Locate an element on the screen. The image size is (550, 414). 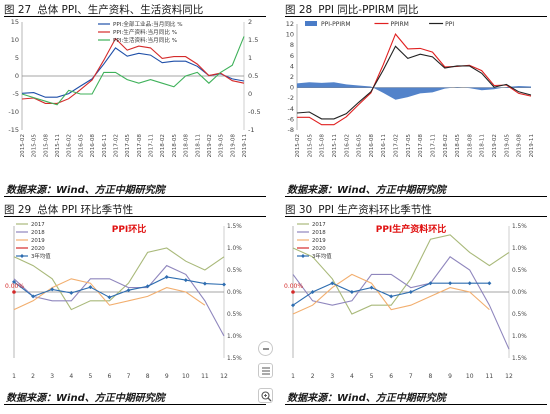
y-tick-label: -10 is located at coordinates (13, 112).